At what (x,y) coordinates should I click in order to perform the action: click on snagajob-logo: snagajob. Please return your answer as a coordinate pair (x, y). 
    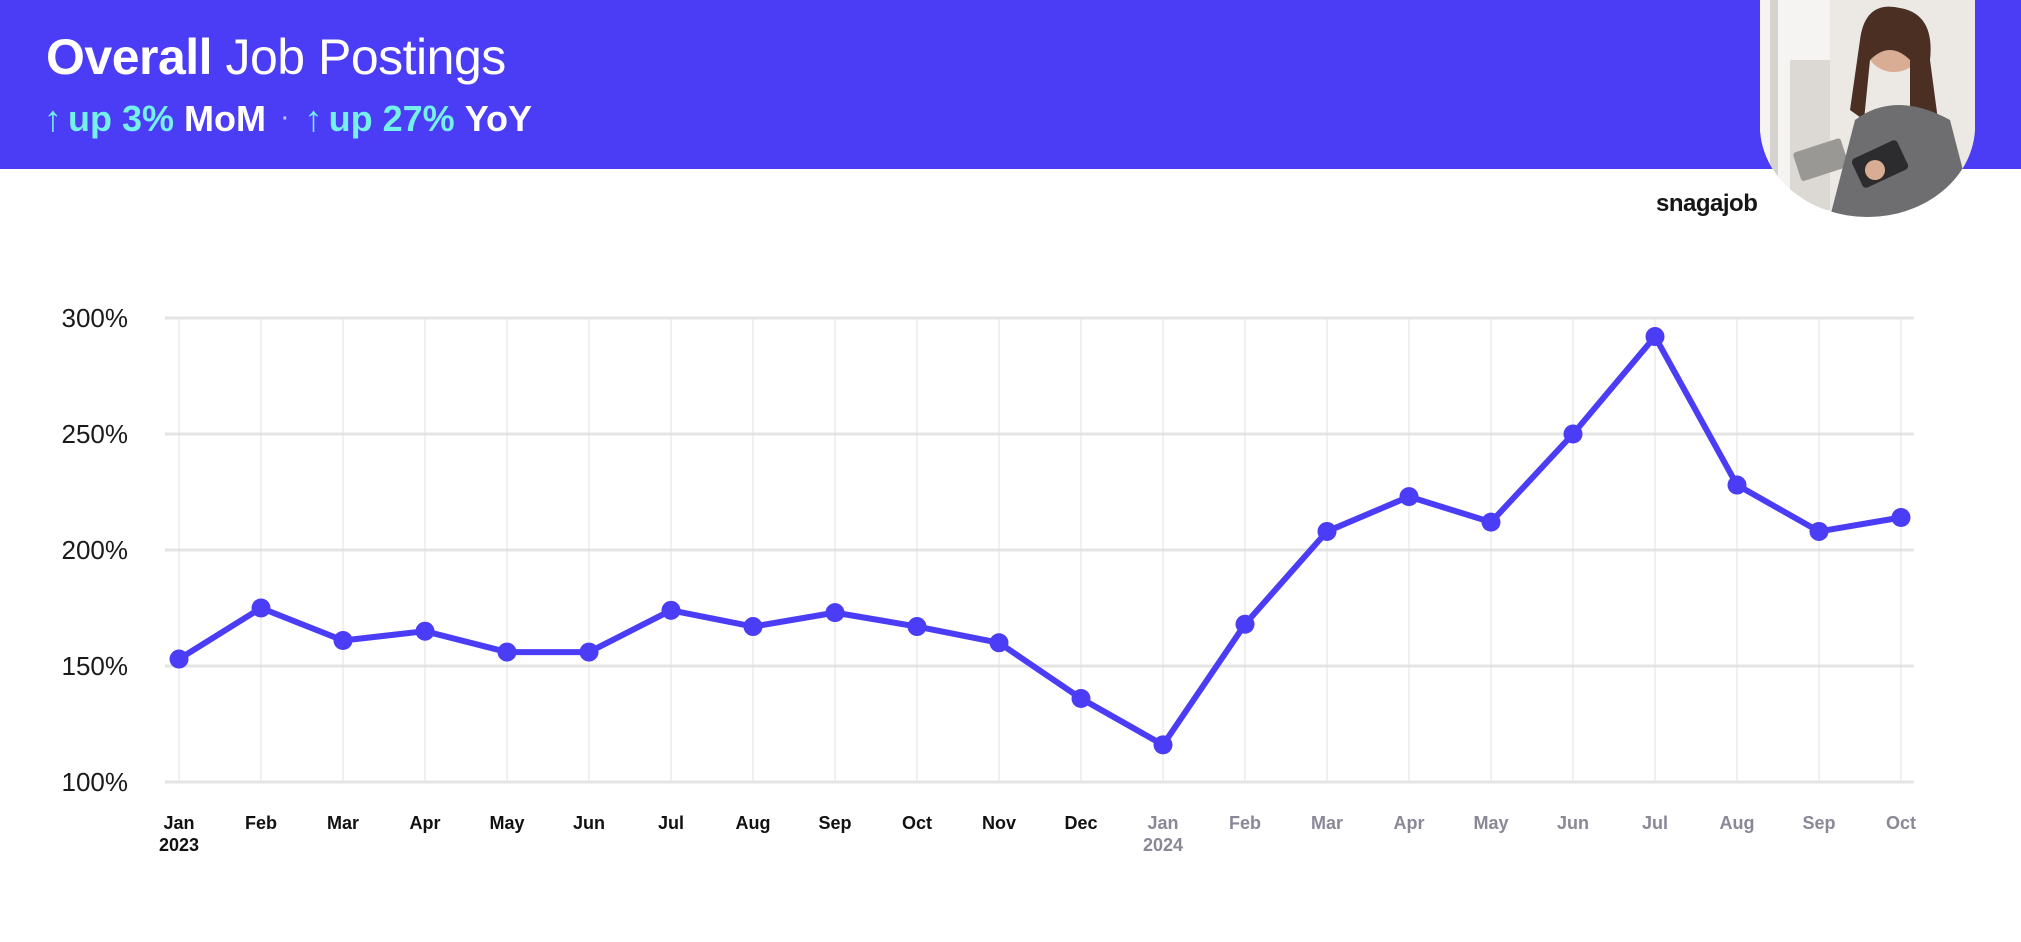
    Looking at the image, I should click on (1707, 203).